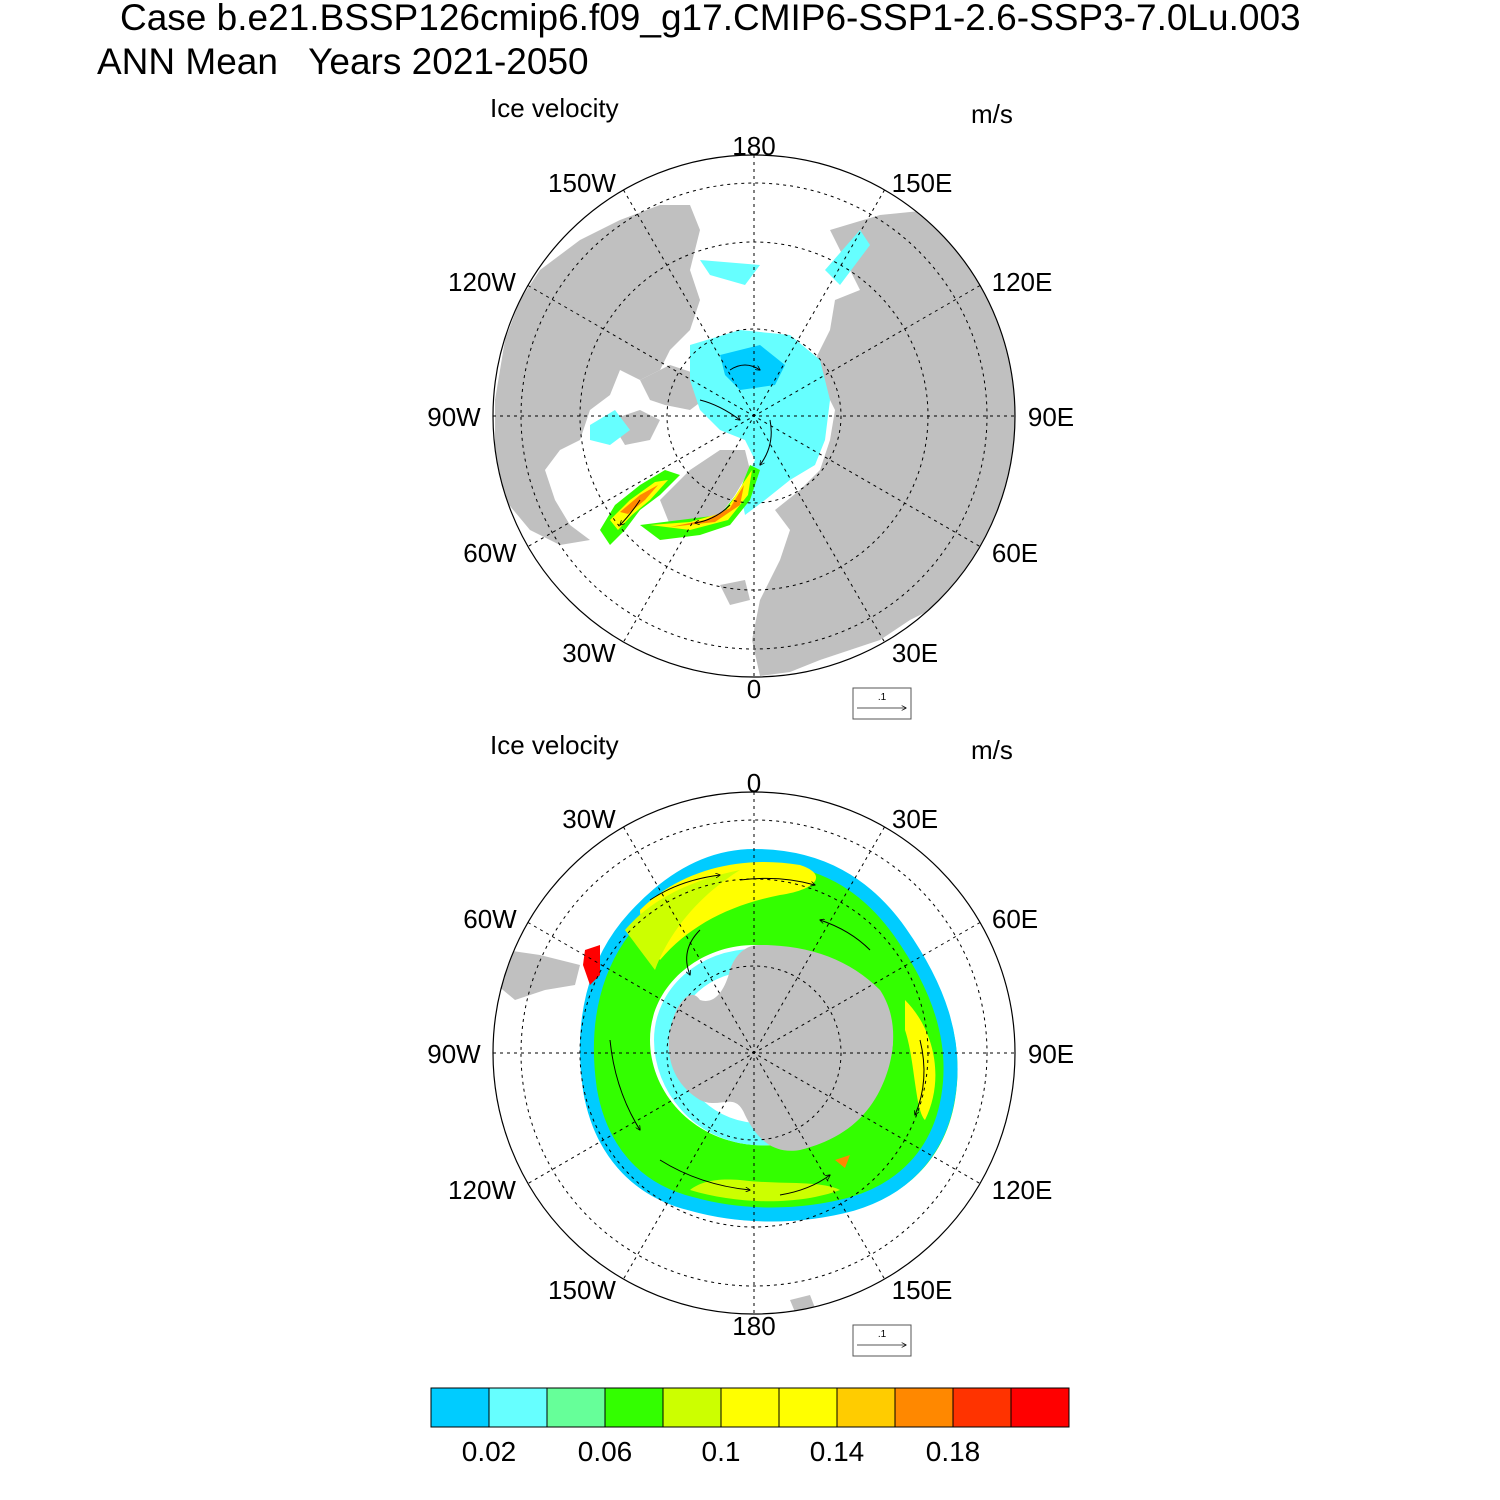  What do you see at coordinates (992, 114) in the screenshot?
I see `nh-units-label: m/s` at bounding box center [992, 114].